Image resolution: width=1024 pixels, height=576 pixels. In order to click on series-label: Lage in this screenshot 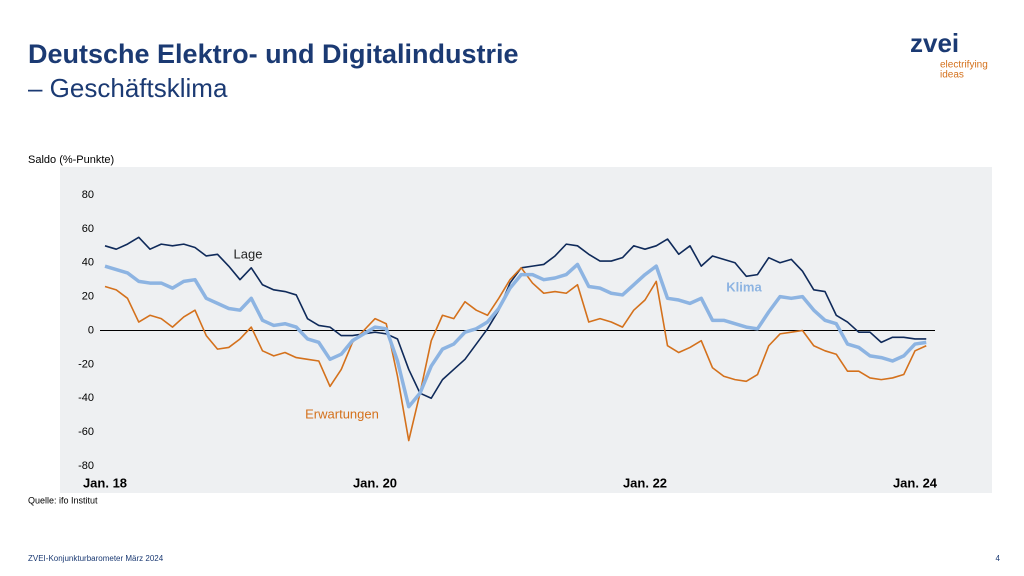, I will do `click(248, 253)`.